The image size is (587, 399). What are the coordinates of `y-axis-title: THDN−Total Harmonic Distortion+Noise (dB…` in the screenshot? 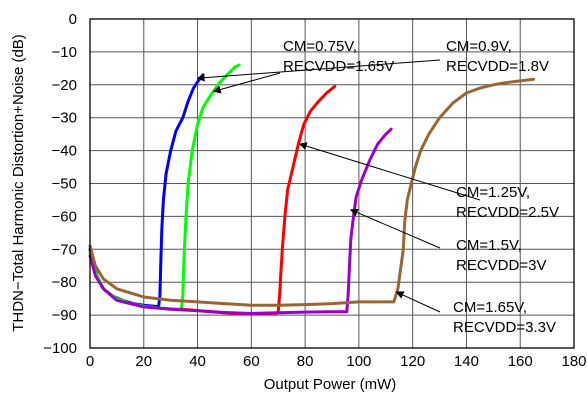 It's located at (18, 183).